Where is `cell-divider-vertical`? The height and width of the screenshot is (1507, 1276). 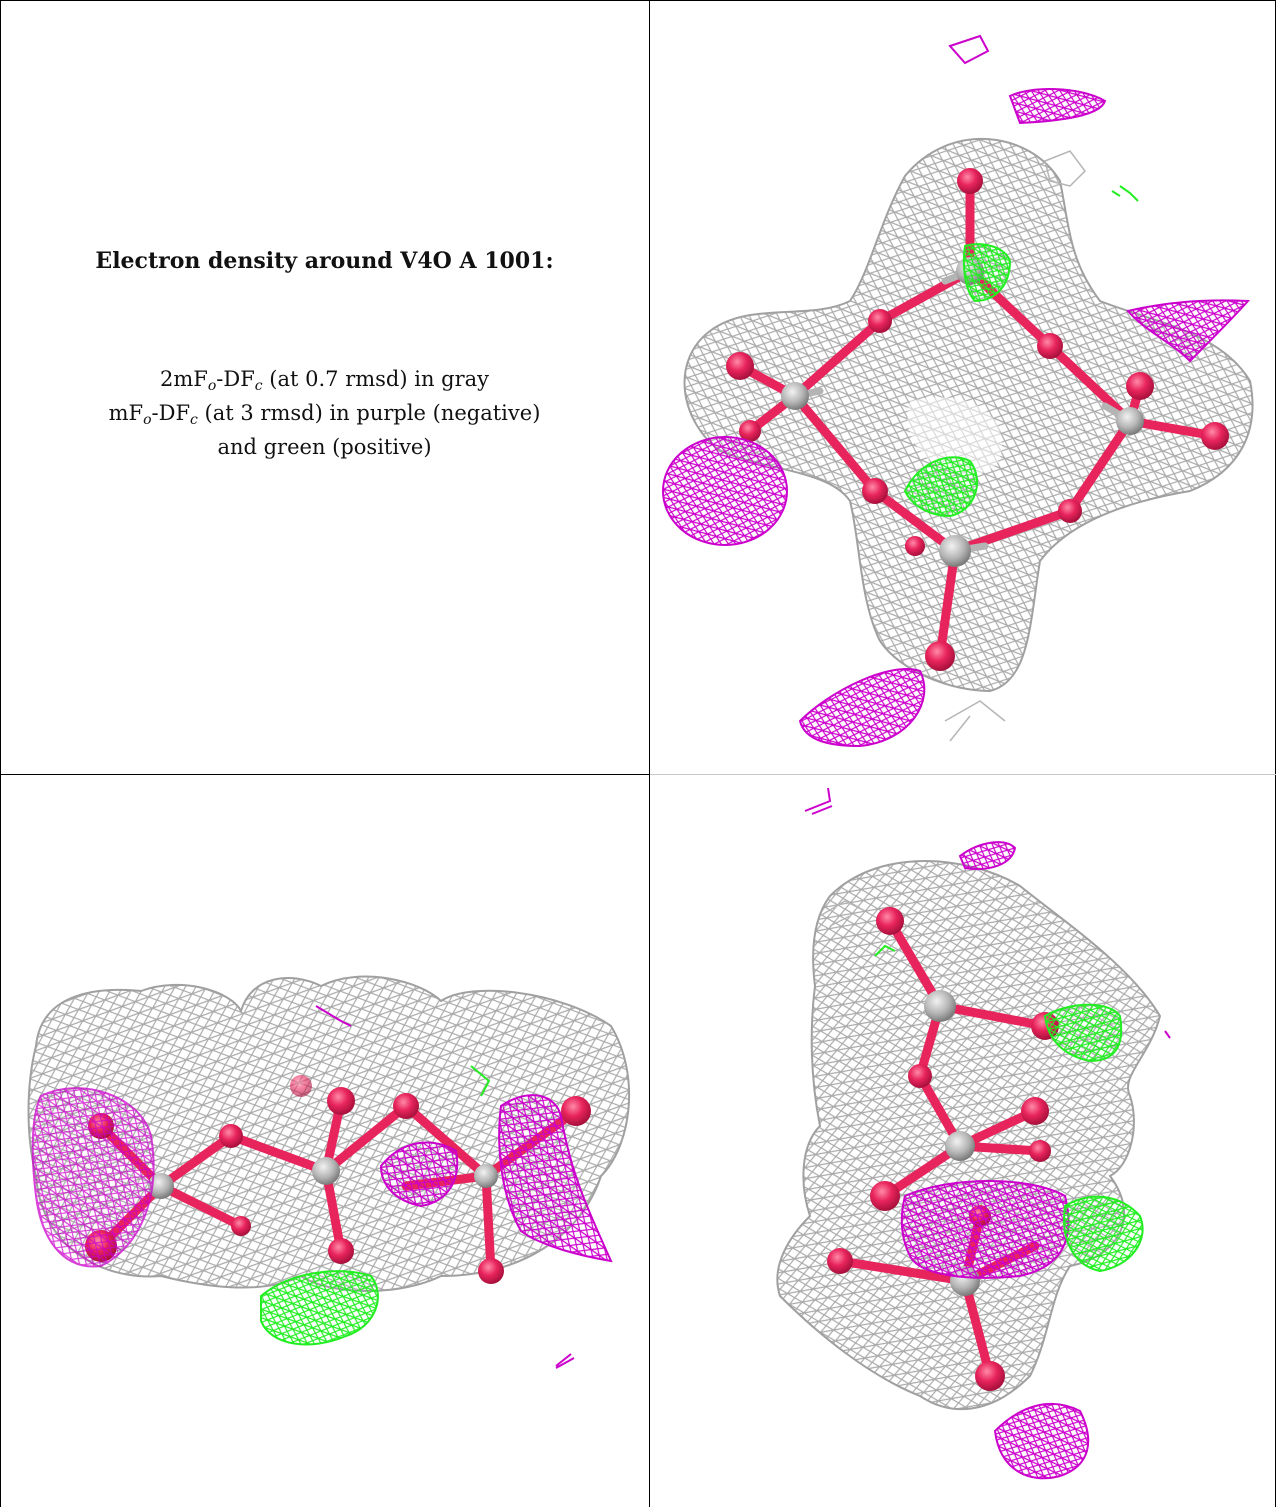
cell-divider-vertical is located at coordinates (649, 753).